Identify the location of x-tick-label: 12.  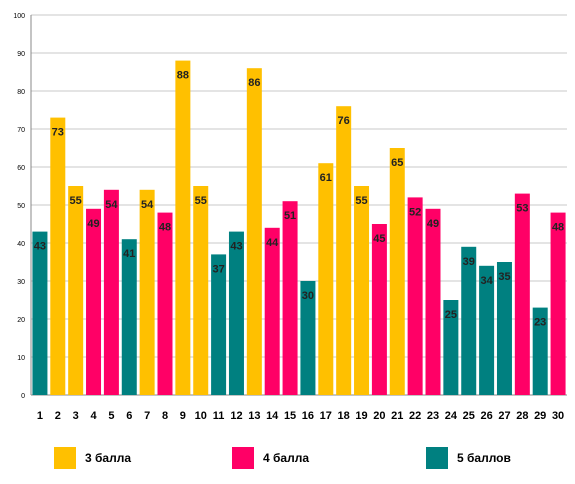
(236, 416).